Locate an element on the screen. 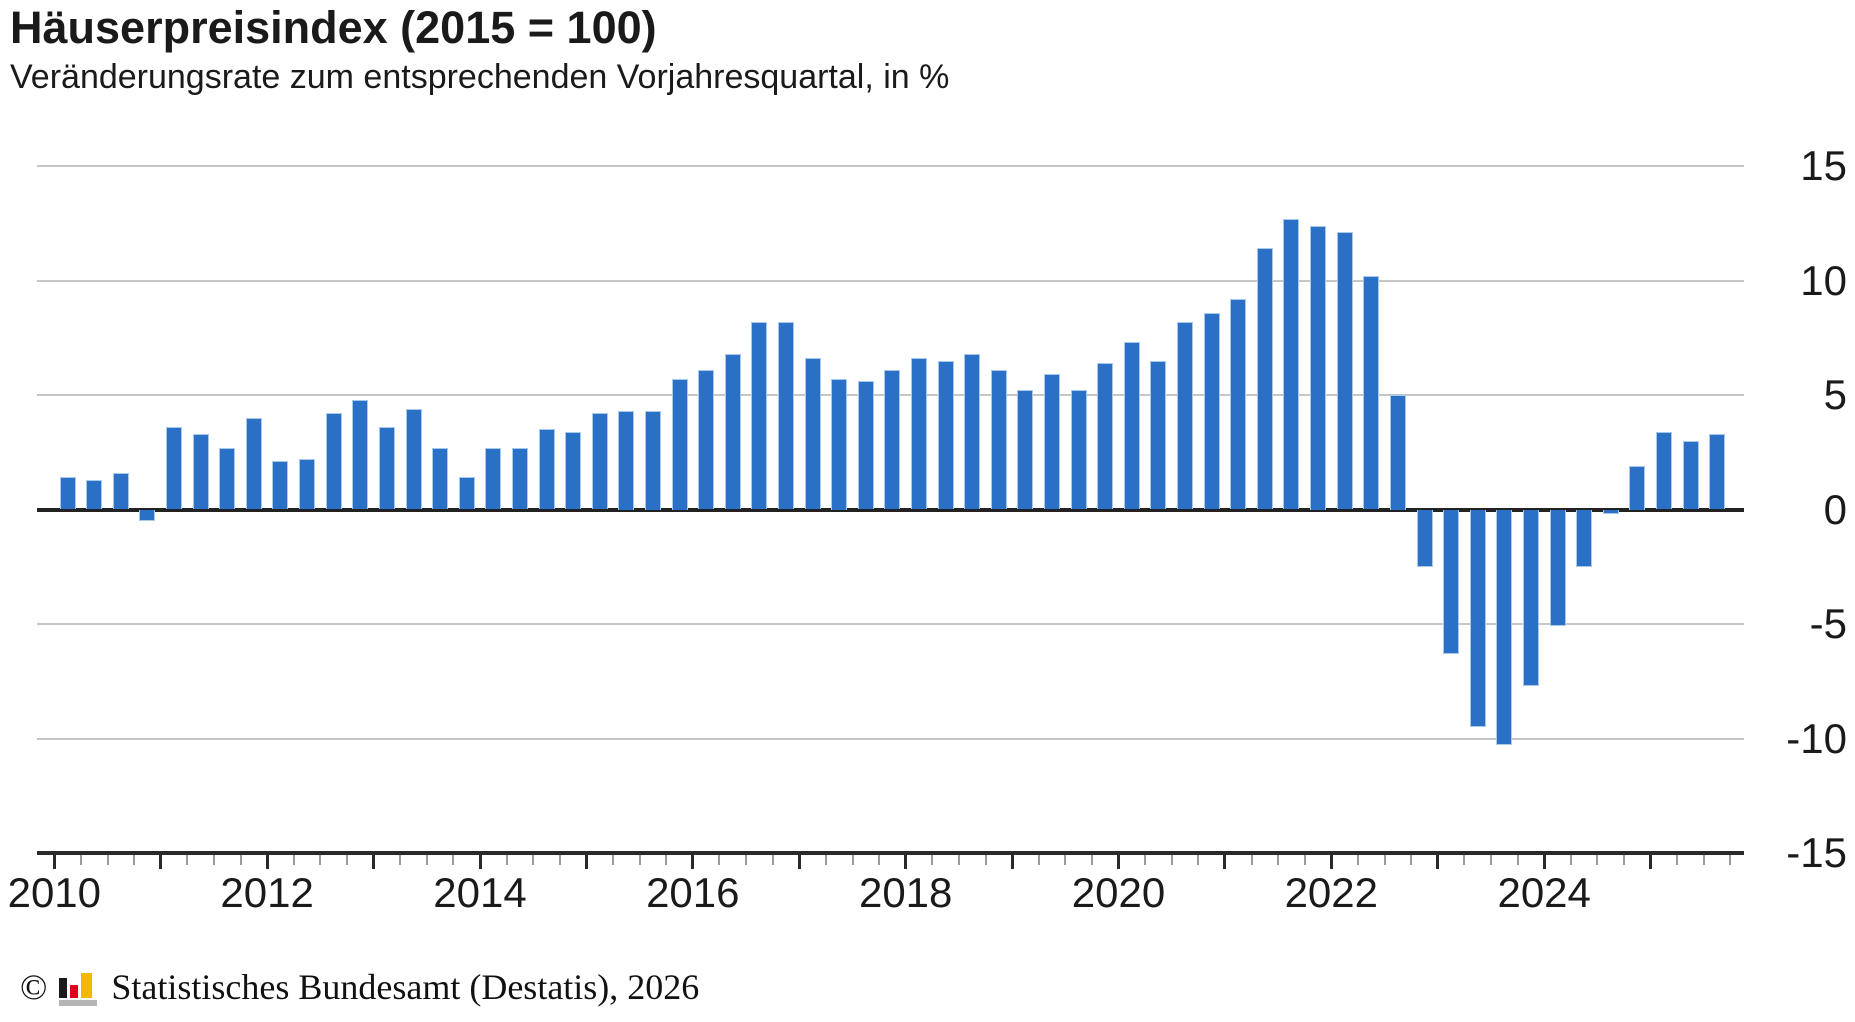  bar-2017-q4 is located at coordinates (892, 439).